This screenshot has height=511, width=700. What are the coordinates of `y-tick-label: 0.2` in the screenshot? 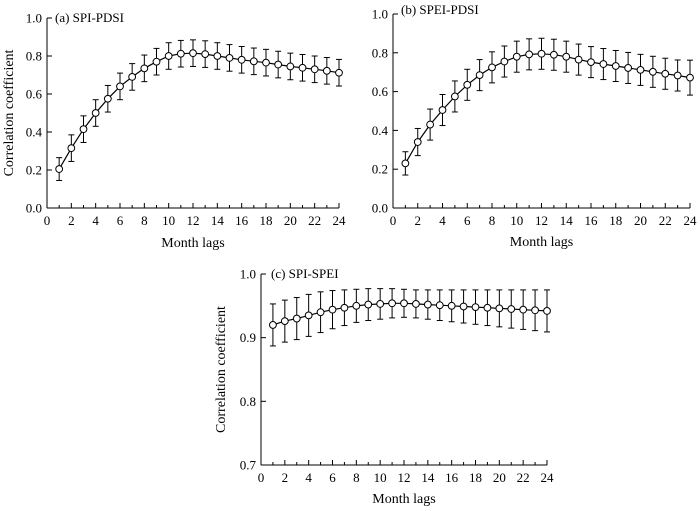 It's located at (380, 169).